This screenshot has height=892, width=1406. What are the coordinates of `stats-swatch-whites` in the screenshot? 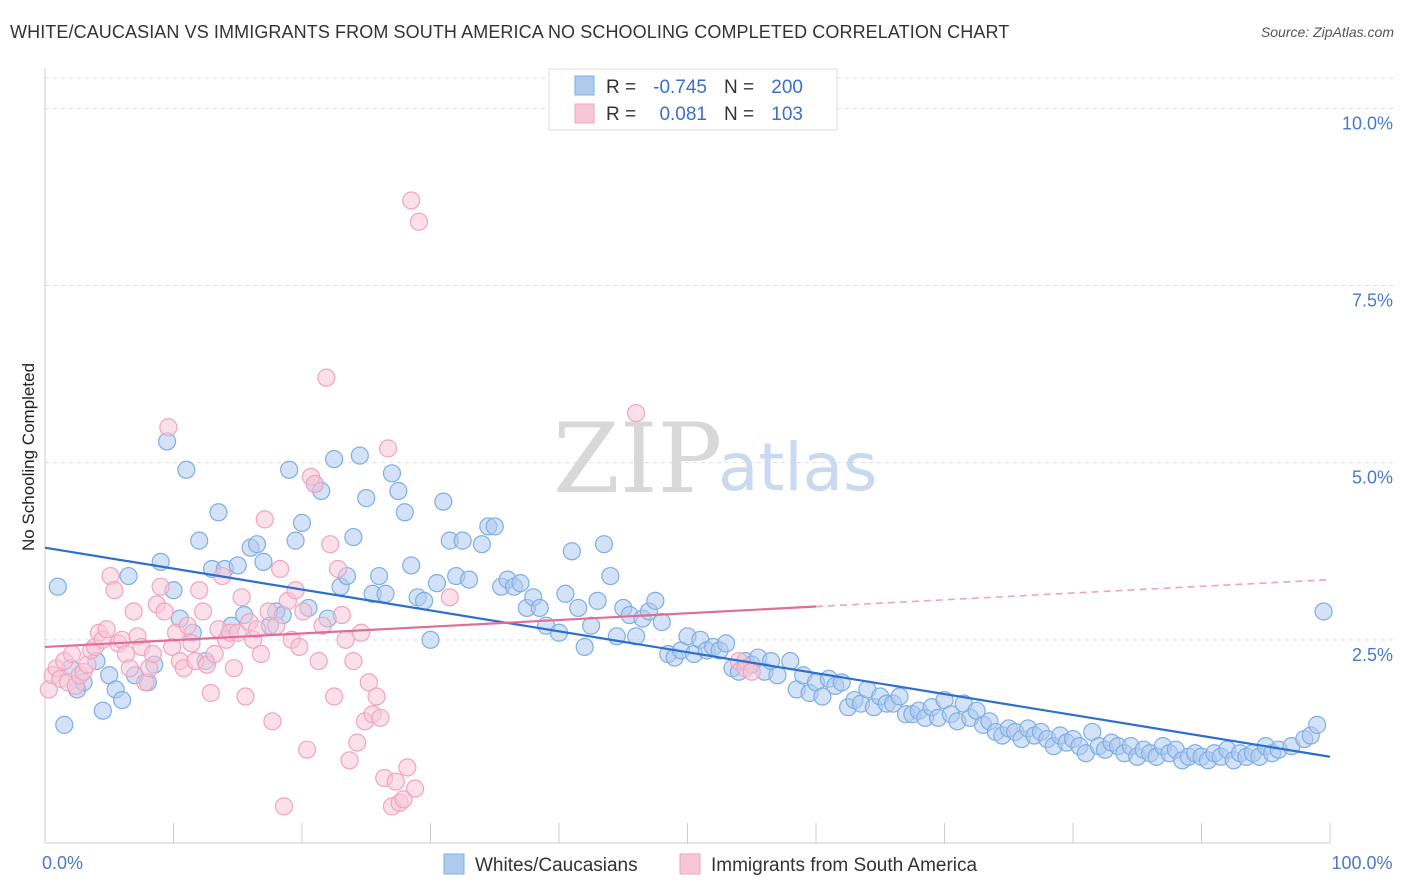 It's located at (584, 85).